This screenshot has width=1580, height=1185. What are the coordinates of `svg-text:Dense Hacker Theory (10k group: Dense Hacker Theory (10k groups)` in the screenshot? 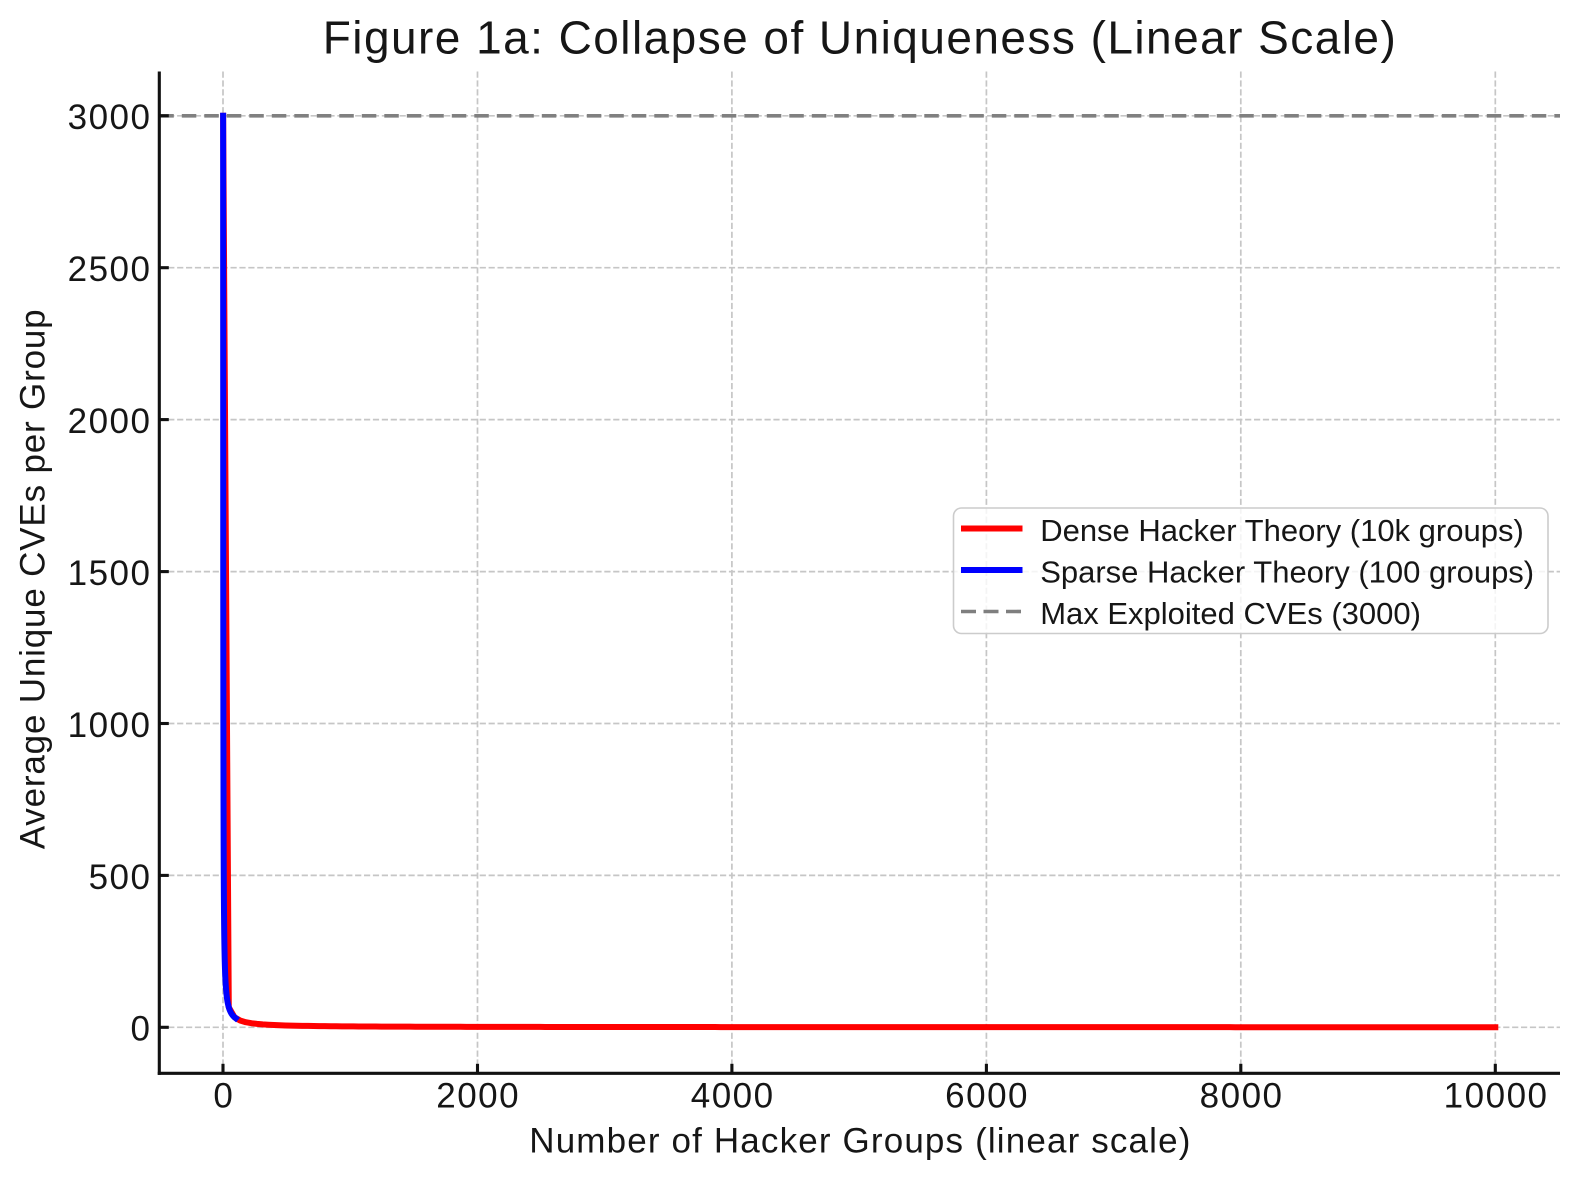 It's located at (1282, 530).